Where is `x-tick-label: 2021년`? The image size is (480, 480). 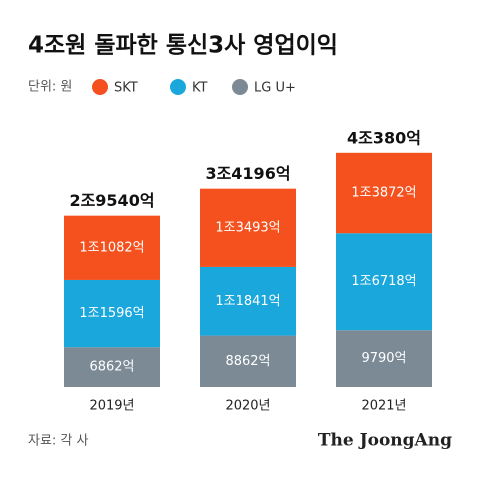
x-tick-label: 2021년 is located at coordinates (383, 406).